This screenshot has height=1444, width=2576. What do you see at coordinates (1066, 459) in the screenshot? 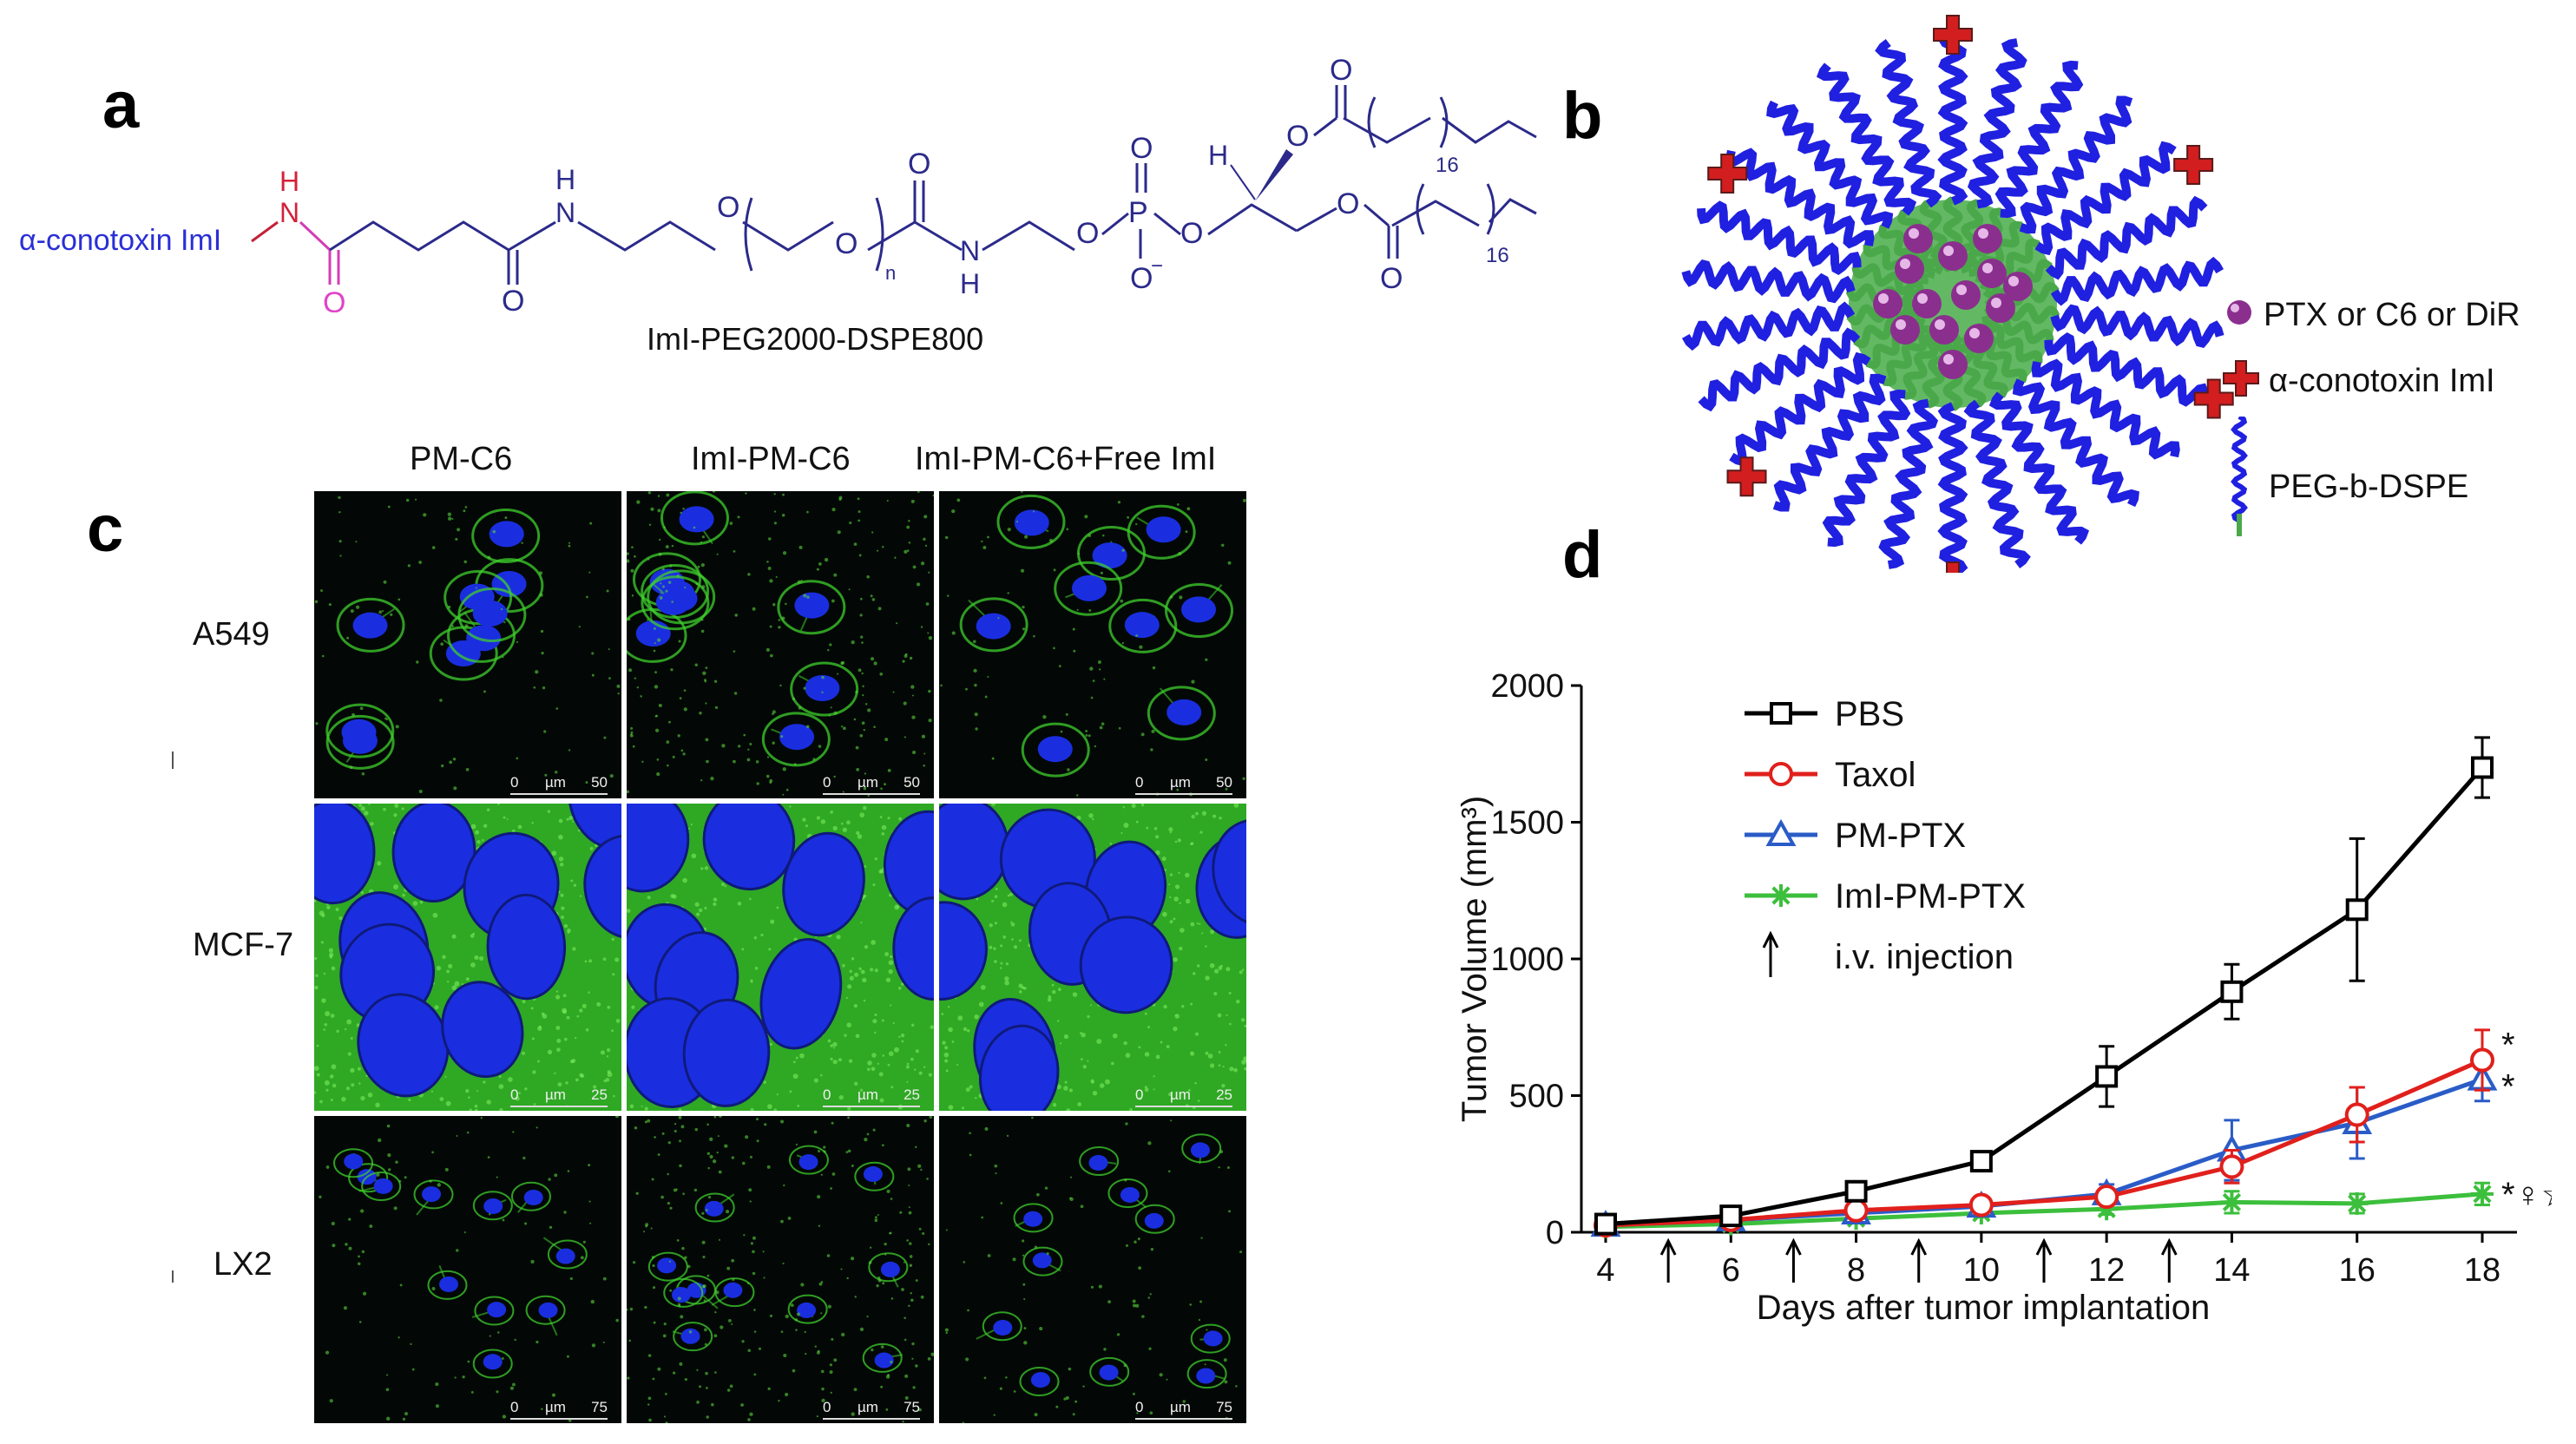
I see `column-label-imi-pm-c6-free-imi: ImI-PM-C6+Free ImI` at bounding box center [1066, 459].